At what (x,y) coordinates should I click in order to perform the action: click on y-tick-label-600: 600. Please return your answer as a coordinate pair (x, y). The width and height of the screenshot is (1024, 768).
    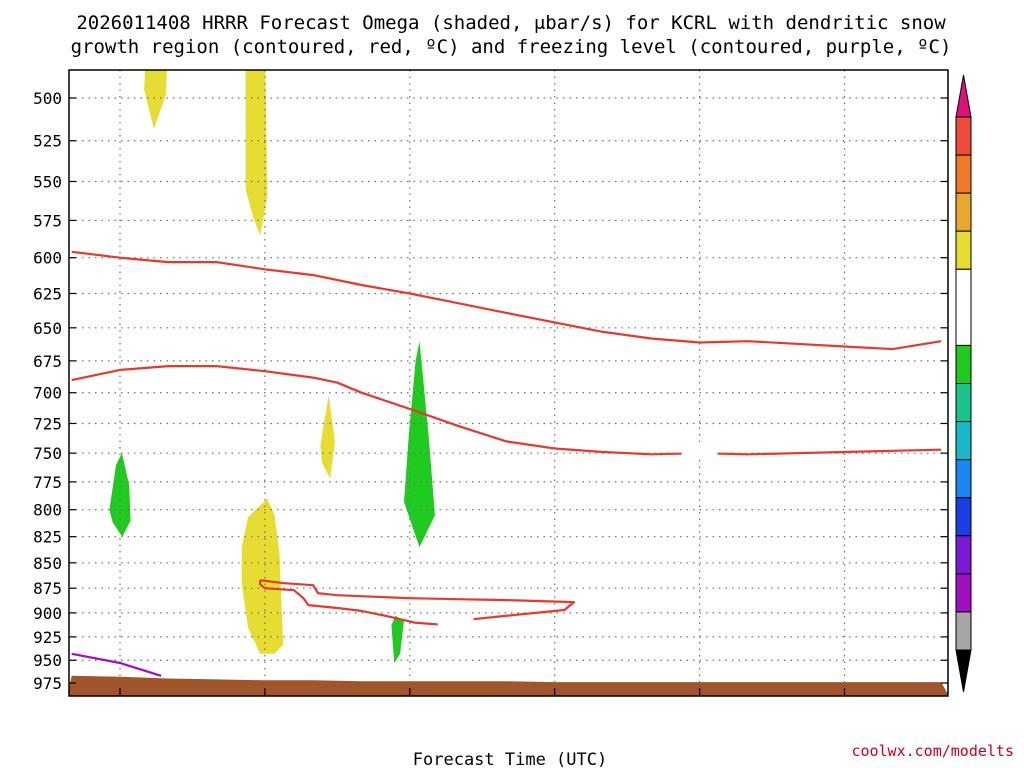
    Looking at the image, I should click on (47, 258).